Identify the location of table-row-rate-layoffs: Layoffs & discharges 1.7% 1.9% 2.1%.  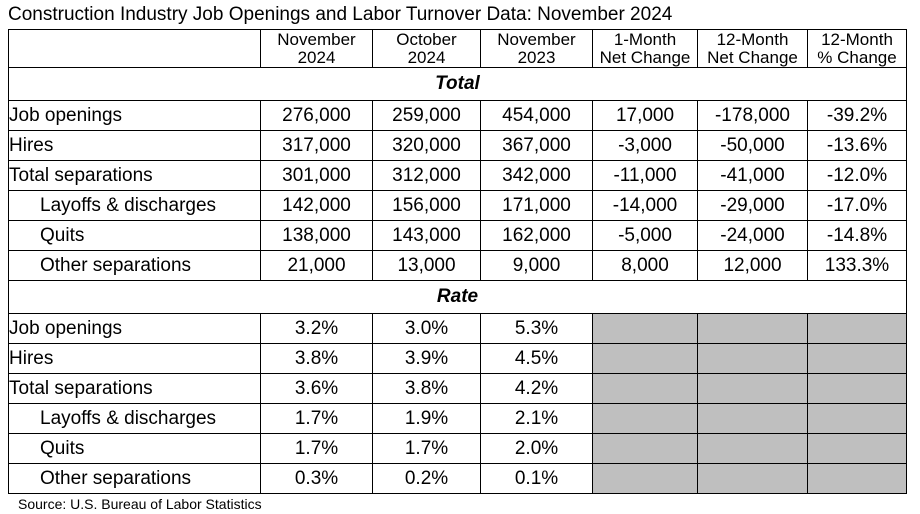
(457, 418).